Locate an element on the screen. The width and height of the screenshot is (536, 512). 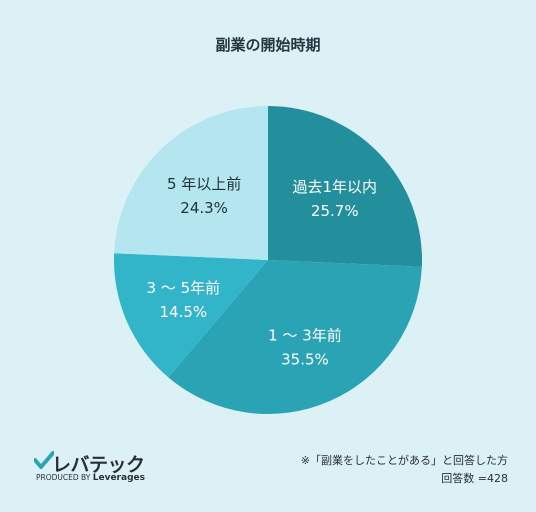
slice-value-1: 35.5% is located at coordinates (305, 360).